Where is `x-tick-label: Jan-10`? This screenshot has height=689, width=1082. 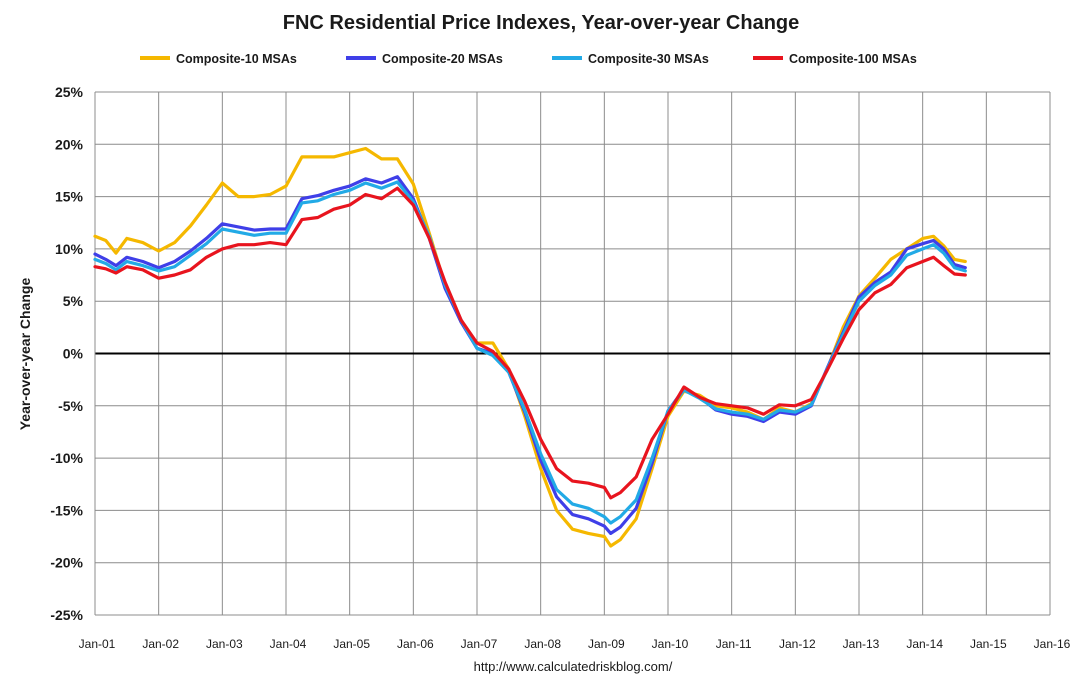 x-tick-label: Jan-10 is located at coordinates (670, 644).